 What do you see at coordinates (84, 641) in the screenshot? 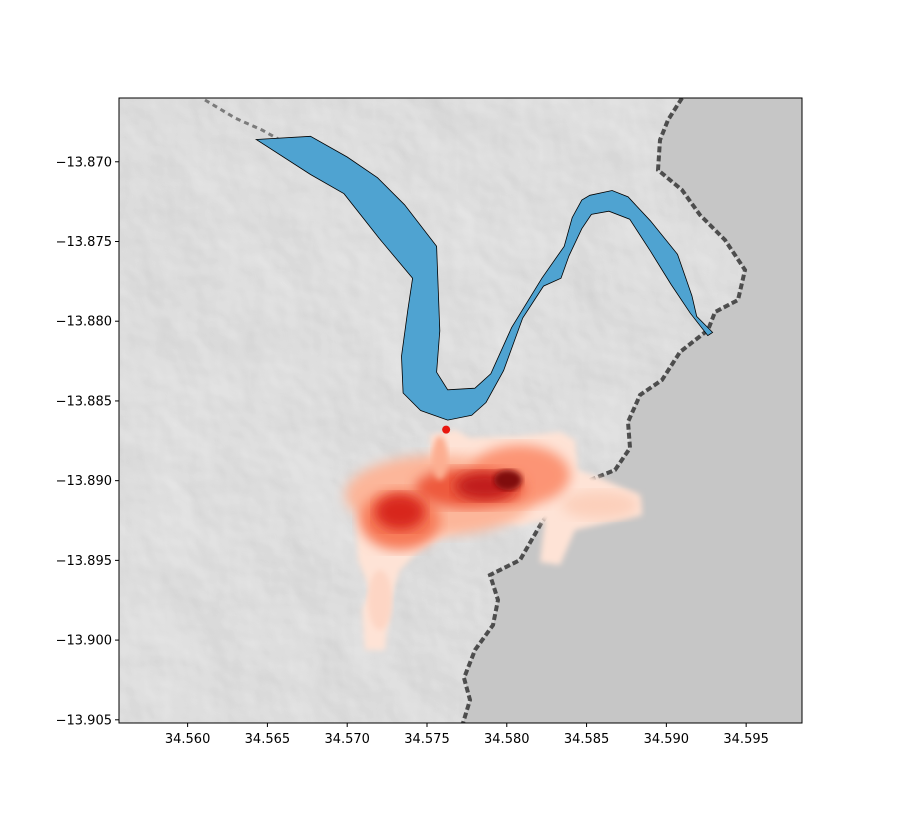
I see `y-tick-label: −13.900` at bounding box center [84, 641].